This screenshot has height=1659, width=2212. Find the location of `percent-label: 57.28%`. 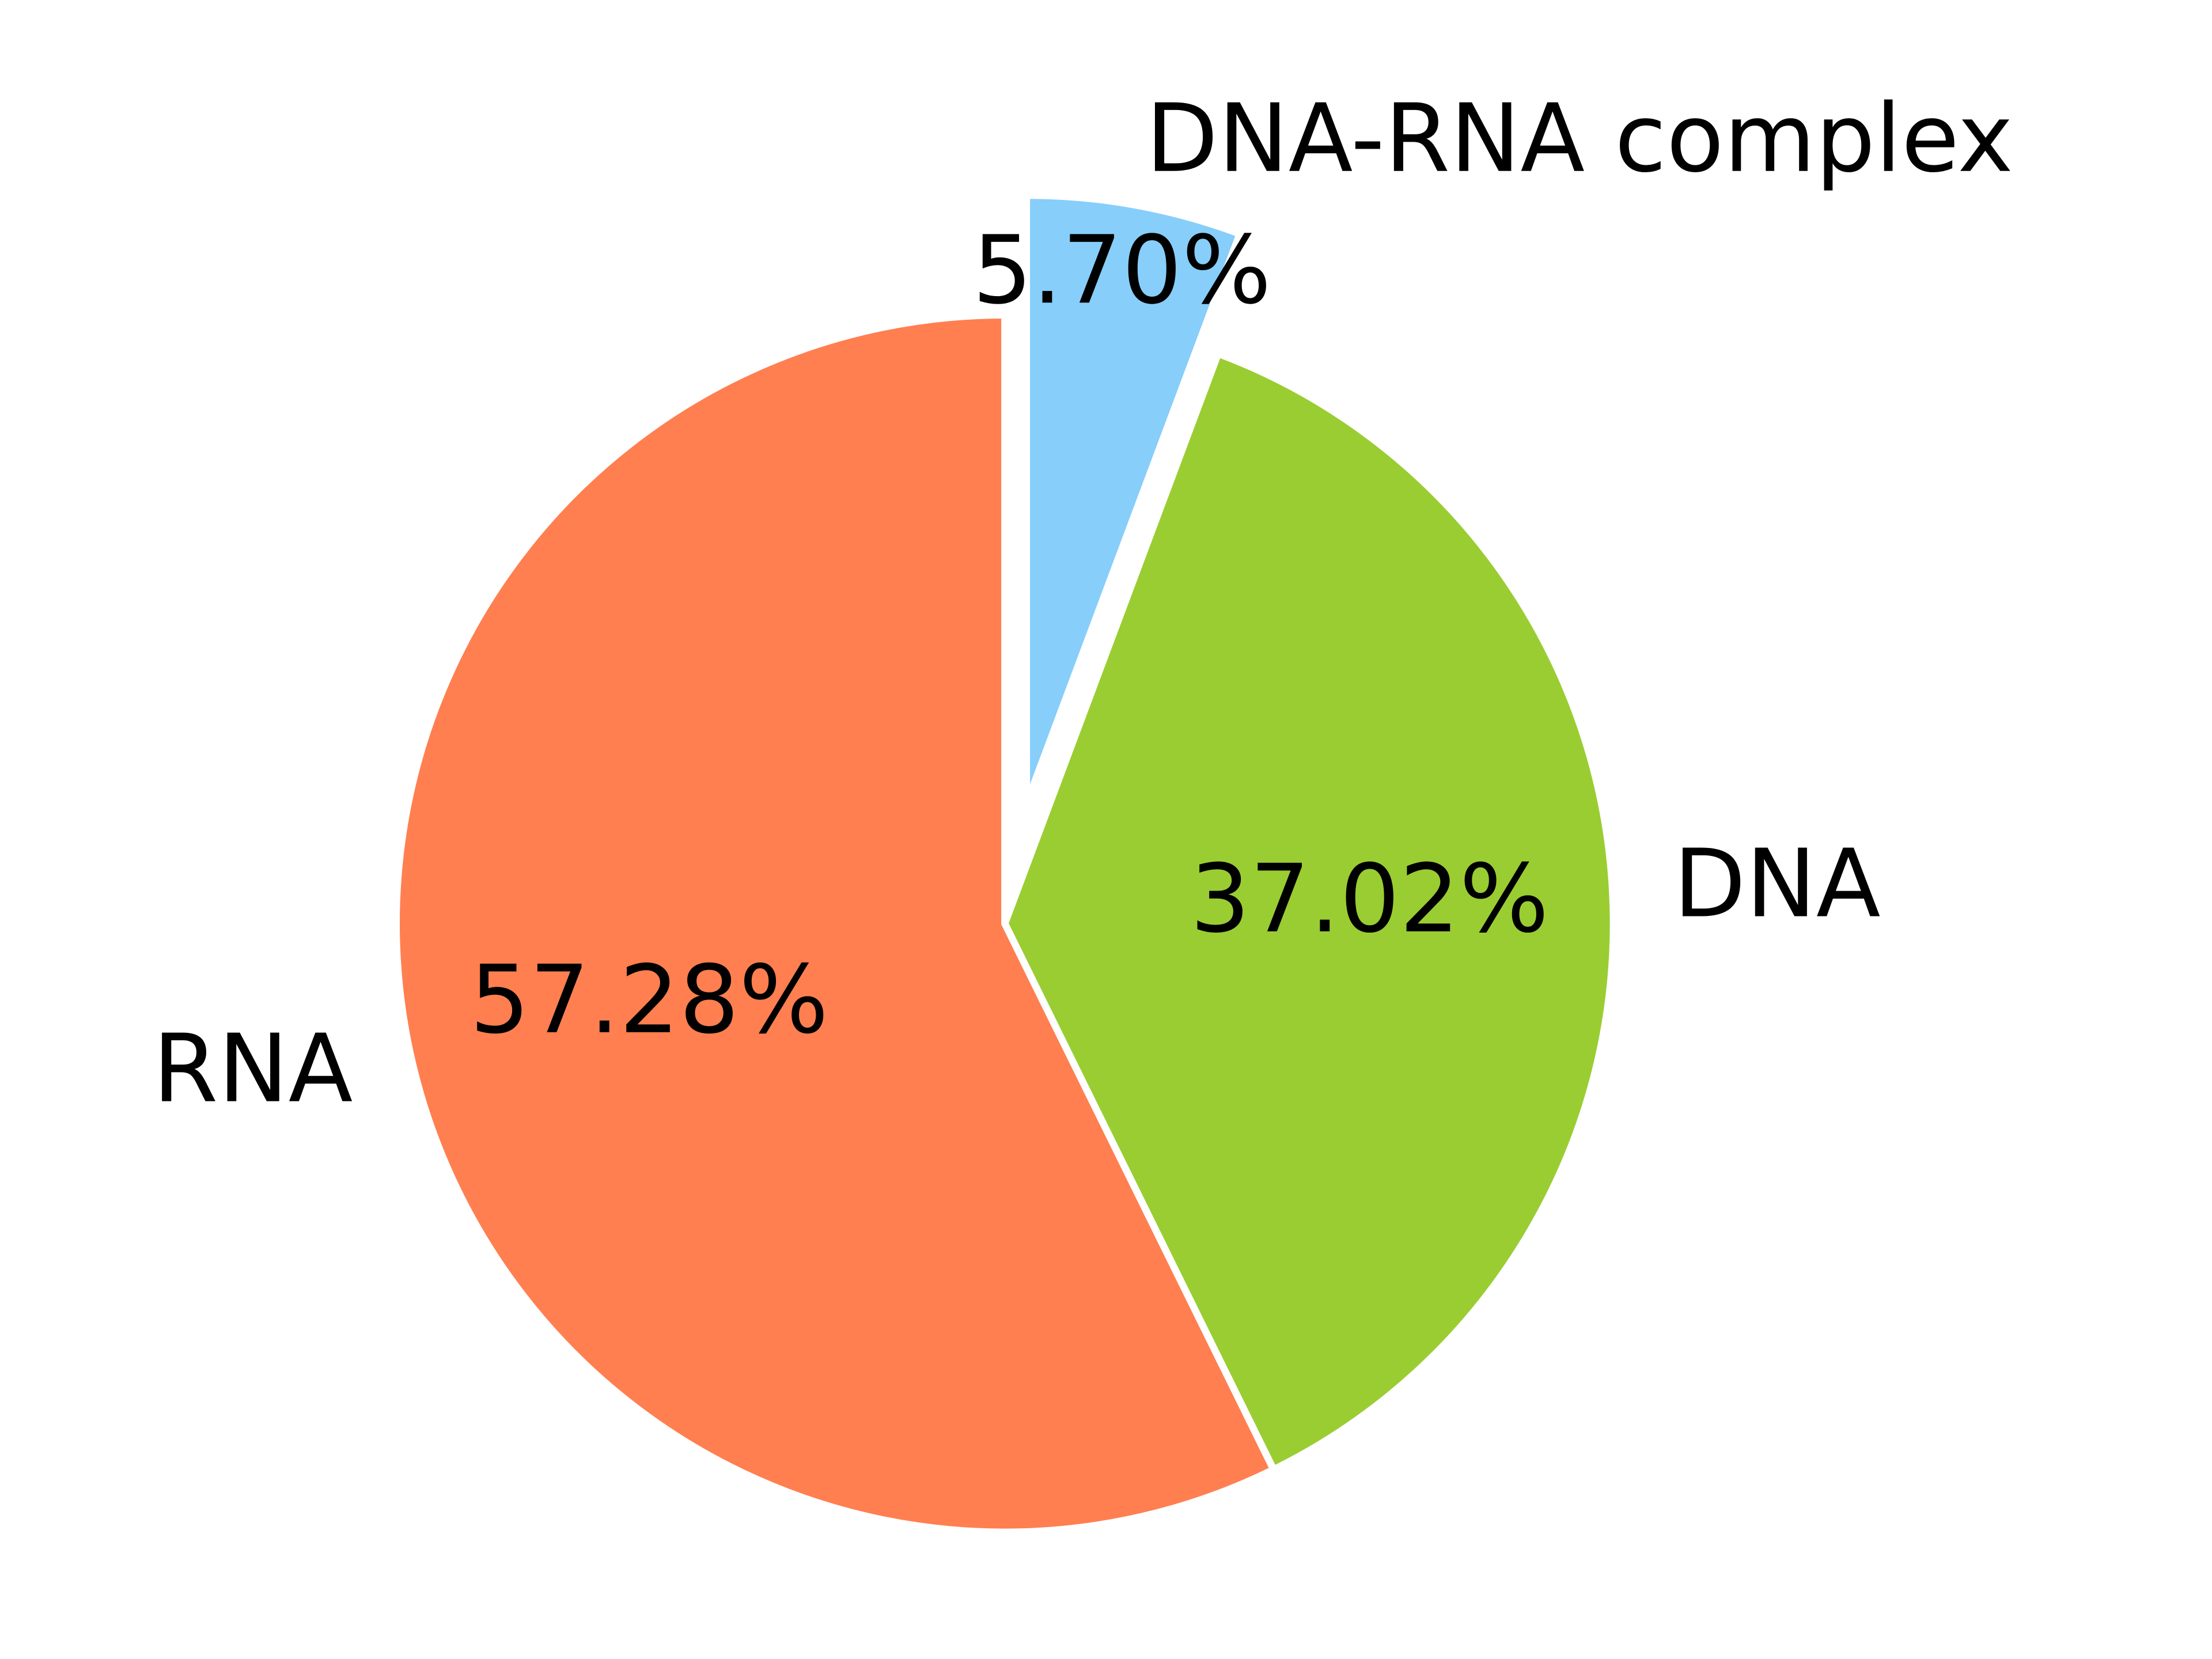

percent-label: 57.28% is located at coordinates (649, 1000).